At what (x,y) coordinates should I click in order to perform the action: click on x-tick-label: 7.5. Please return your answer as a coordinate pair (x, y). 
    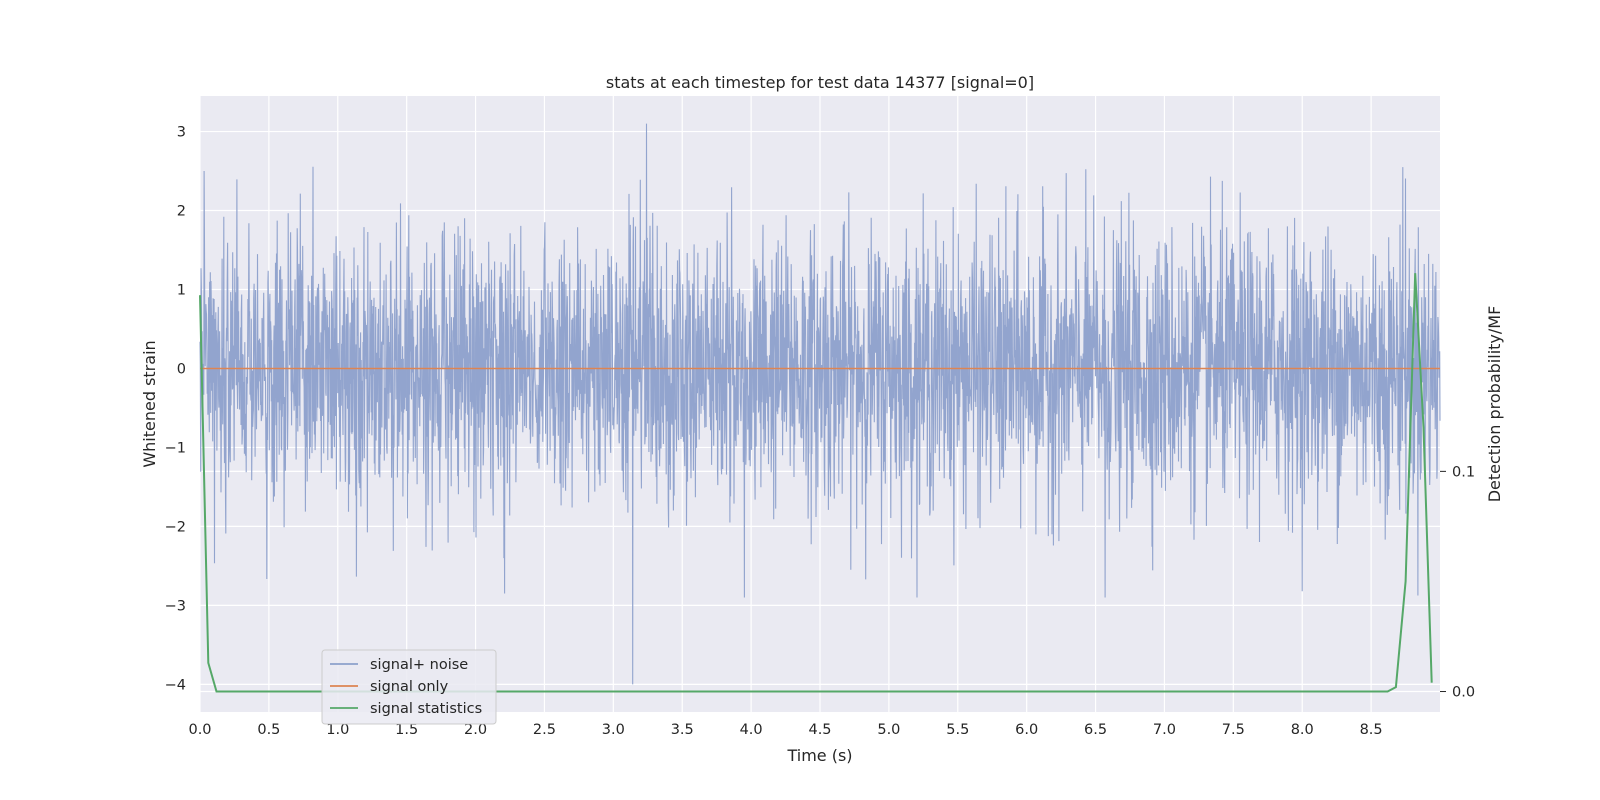
    Looking at the image, I should click on (1233, 730).